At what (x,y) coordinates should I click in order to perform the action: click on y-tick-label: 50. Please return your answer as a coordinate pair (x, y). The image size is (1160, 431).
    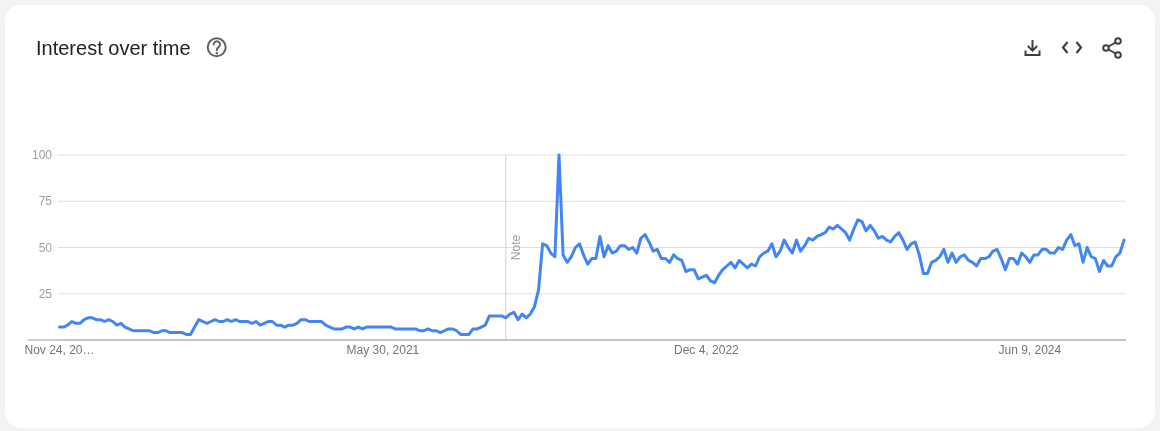
    Looking at the image, I should click on (45, 247).